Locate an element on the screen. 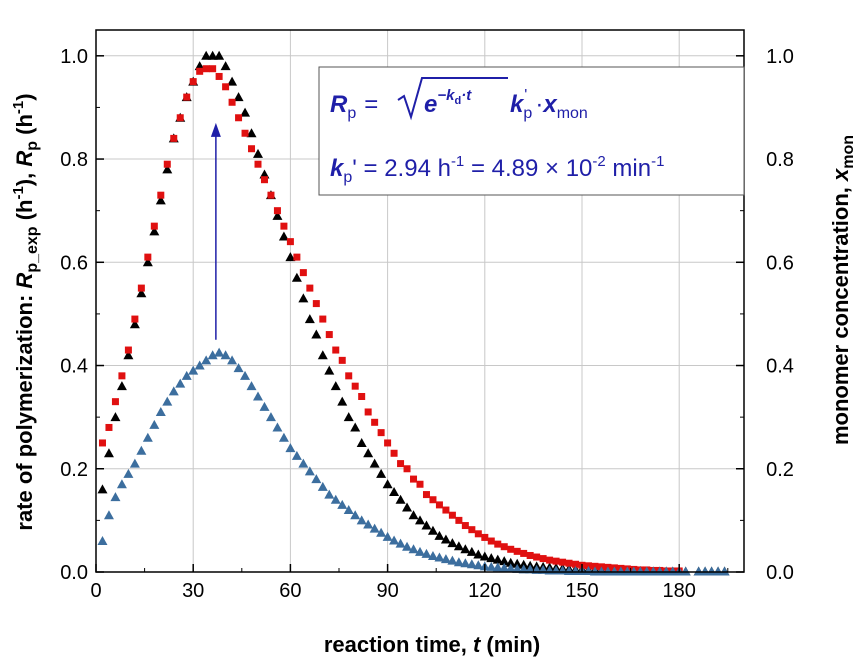 The width and height of the screenshot is (864, 666). y-tick-label-left: 0.6 is located at coordinates (74, 263).